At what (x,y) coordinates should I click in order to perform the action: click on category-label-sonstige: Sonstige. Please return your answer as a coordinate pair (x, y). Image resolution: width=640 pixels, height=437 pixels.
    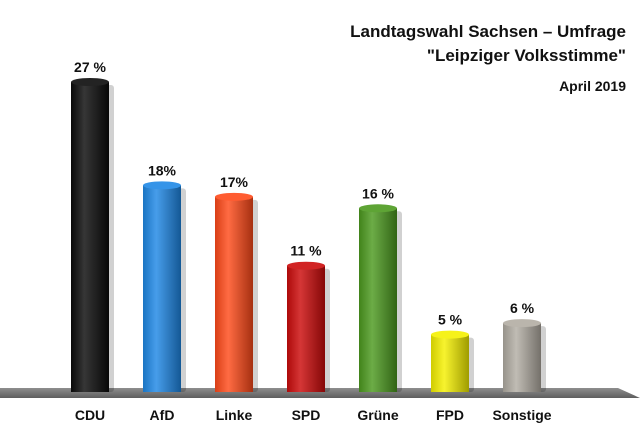
    Looking at the image, I should click on (521, 415).